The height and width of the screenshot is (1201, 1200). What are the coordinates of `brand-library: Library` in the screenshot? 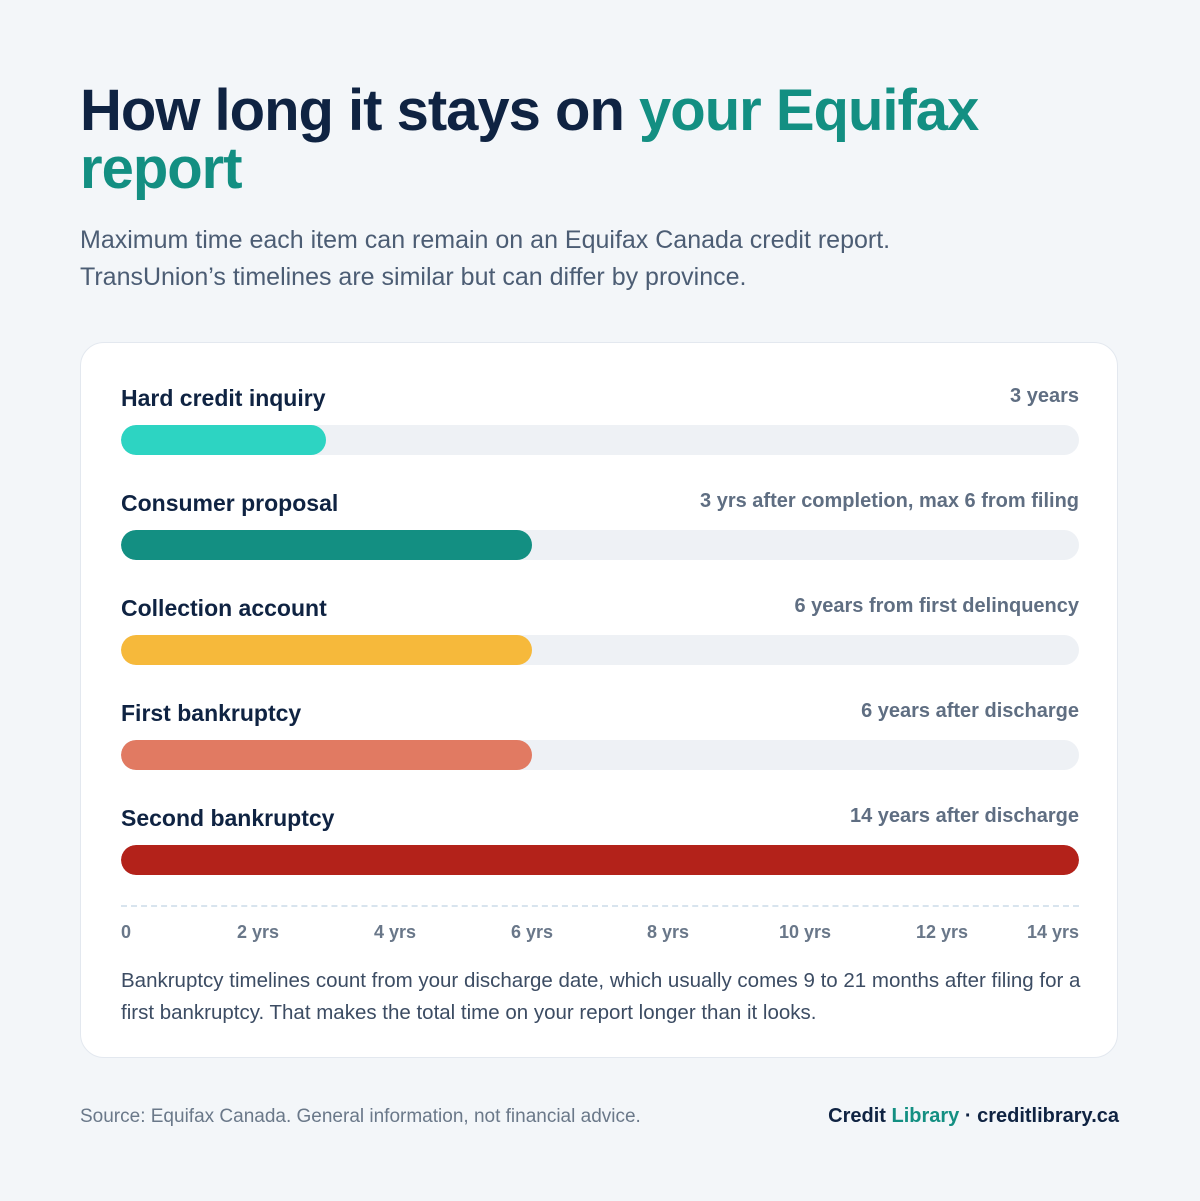 It's located at (925, 1116).